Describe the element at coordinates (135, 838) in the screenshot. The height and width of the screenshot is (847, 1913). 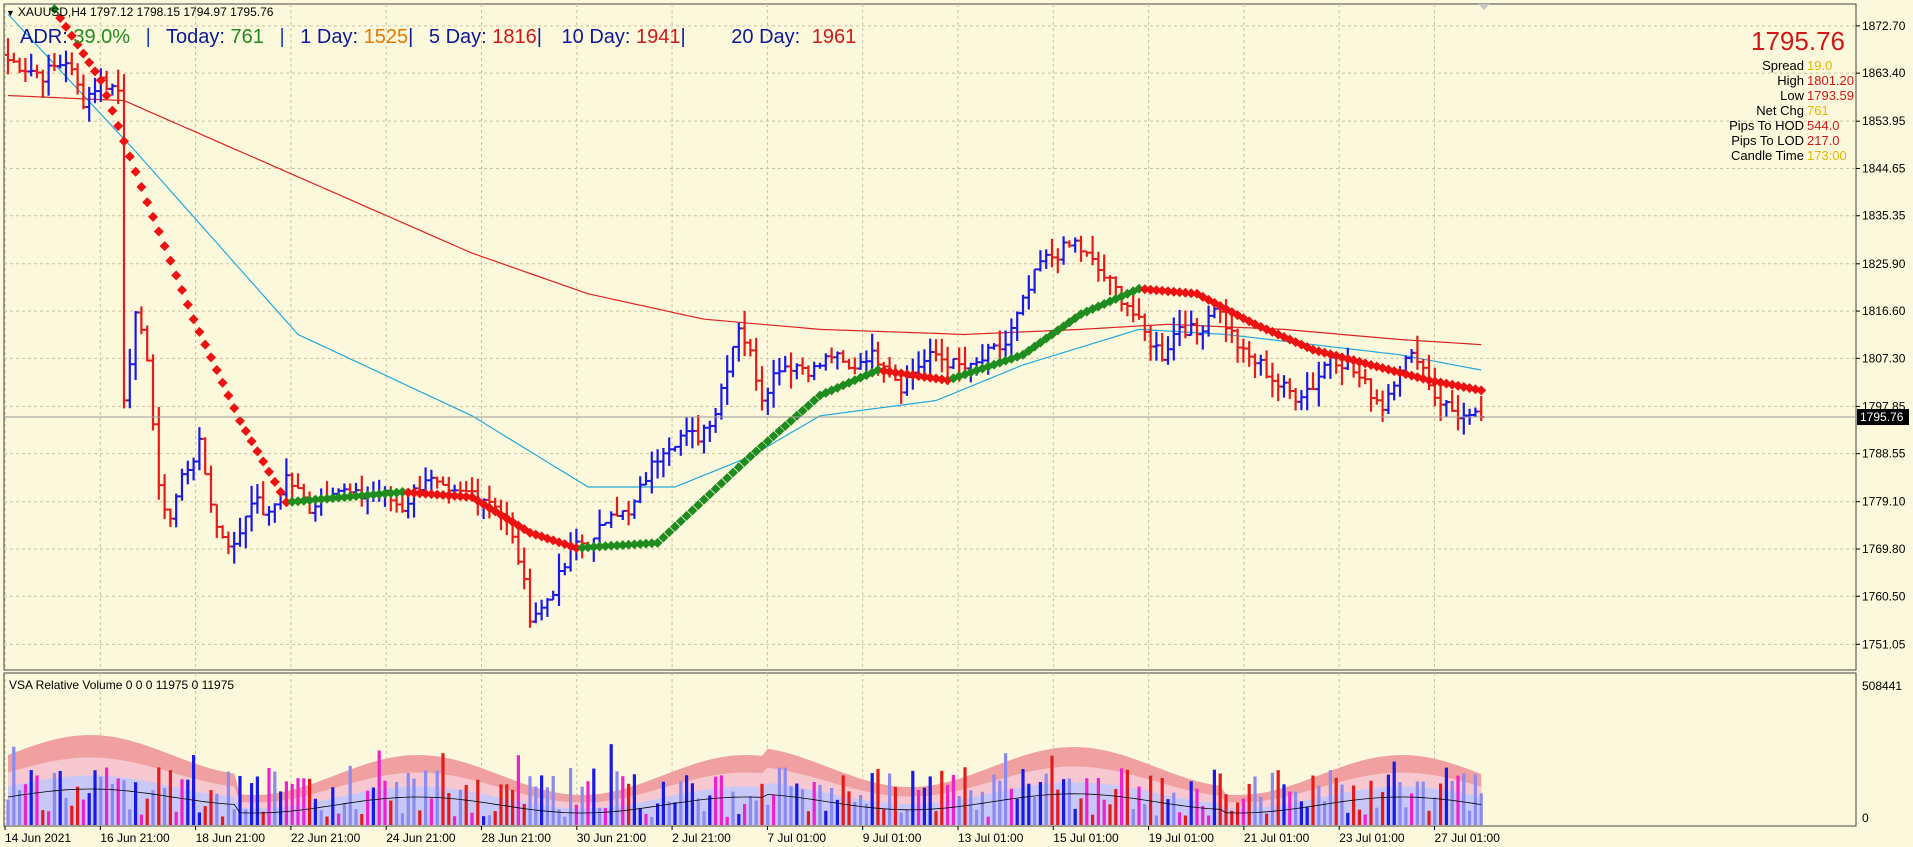
I see `x-tick-label: 16 Jun 21:00` at that location.